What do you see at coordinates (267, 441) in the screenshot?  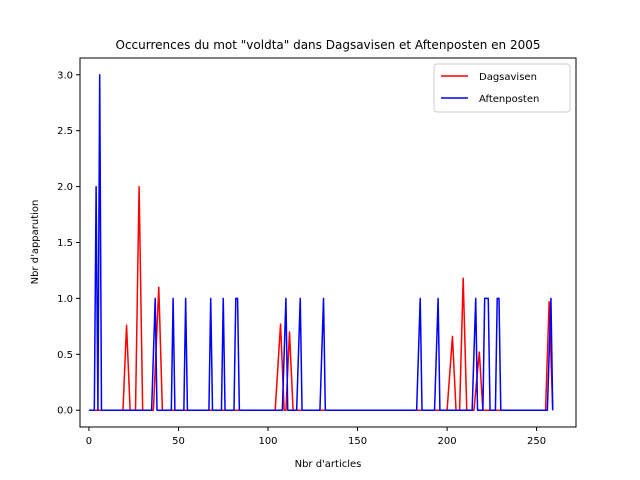 I see `x-tick-label: 100` at bounding box center [267, 441].